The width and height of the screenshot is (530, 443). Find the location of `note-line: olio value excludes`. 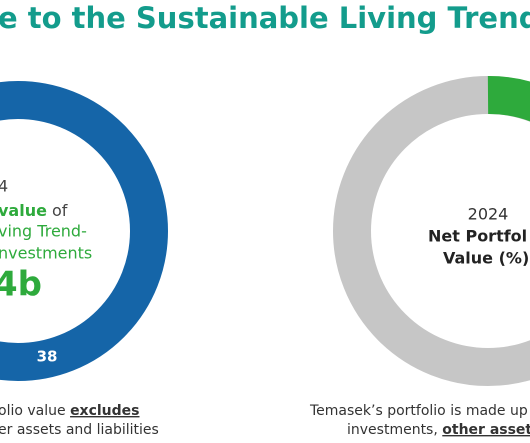

note-line: olio value excludes is located at coordinates (70, 411).